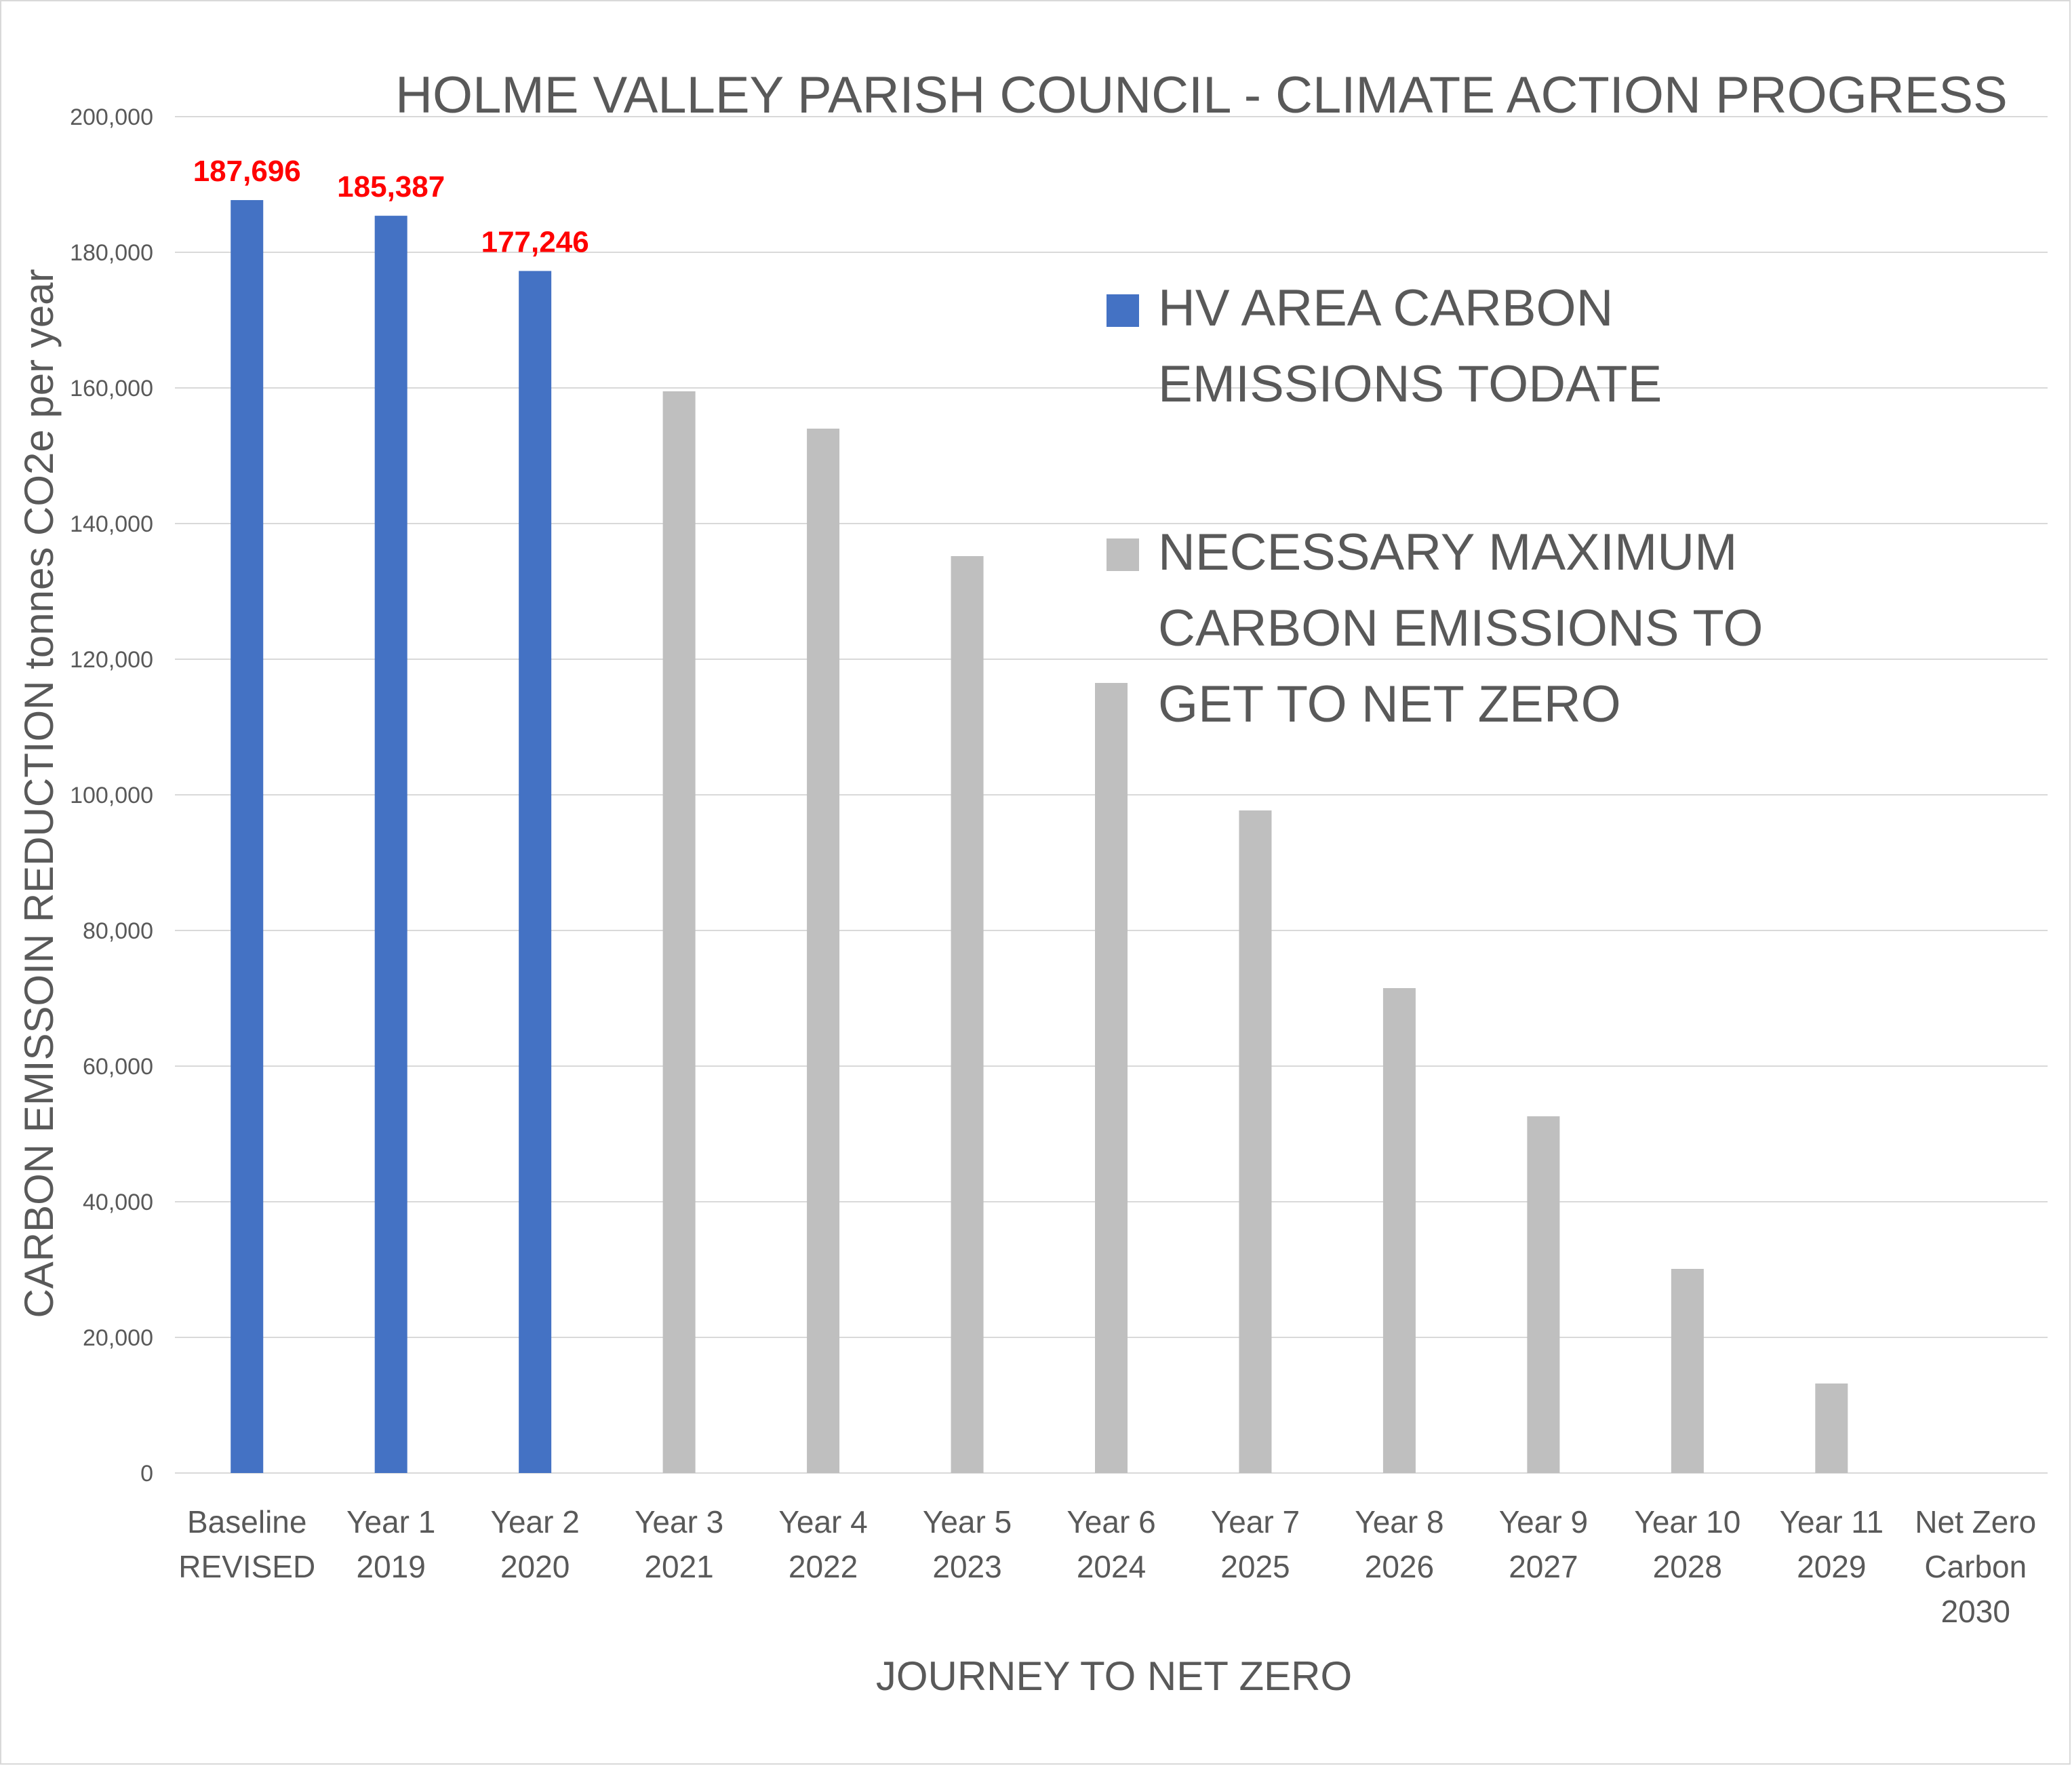  I want to click on x-tick-label: Year 1, so click(390, 1521).